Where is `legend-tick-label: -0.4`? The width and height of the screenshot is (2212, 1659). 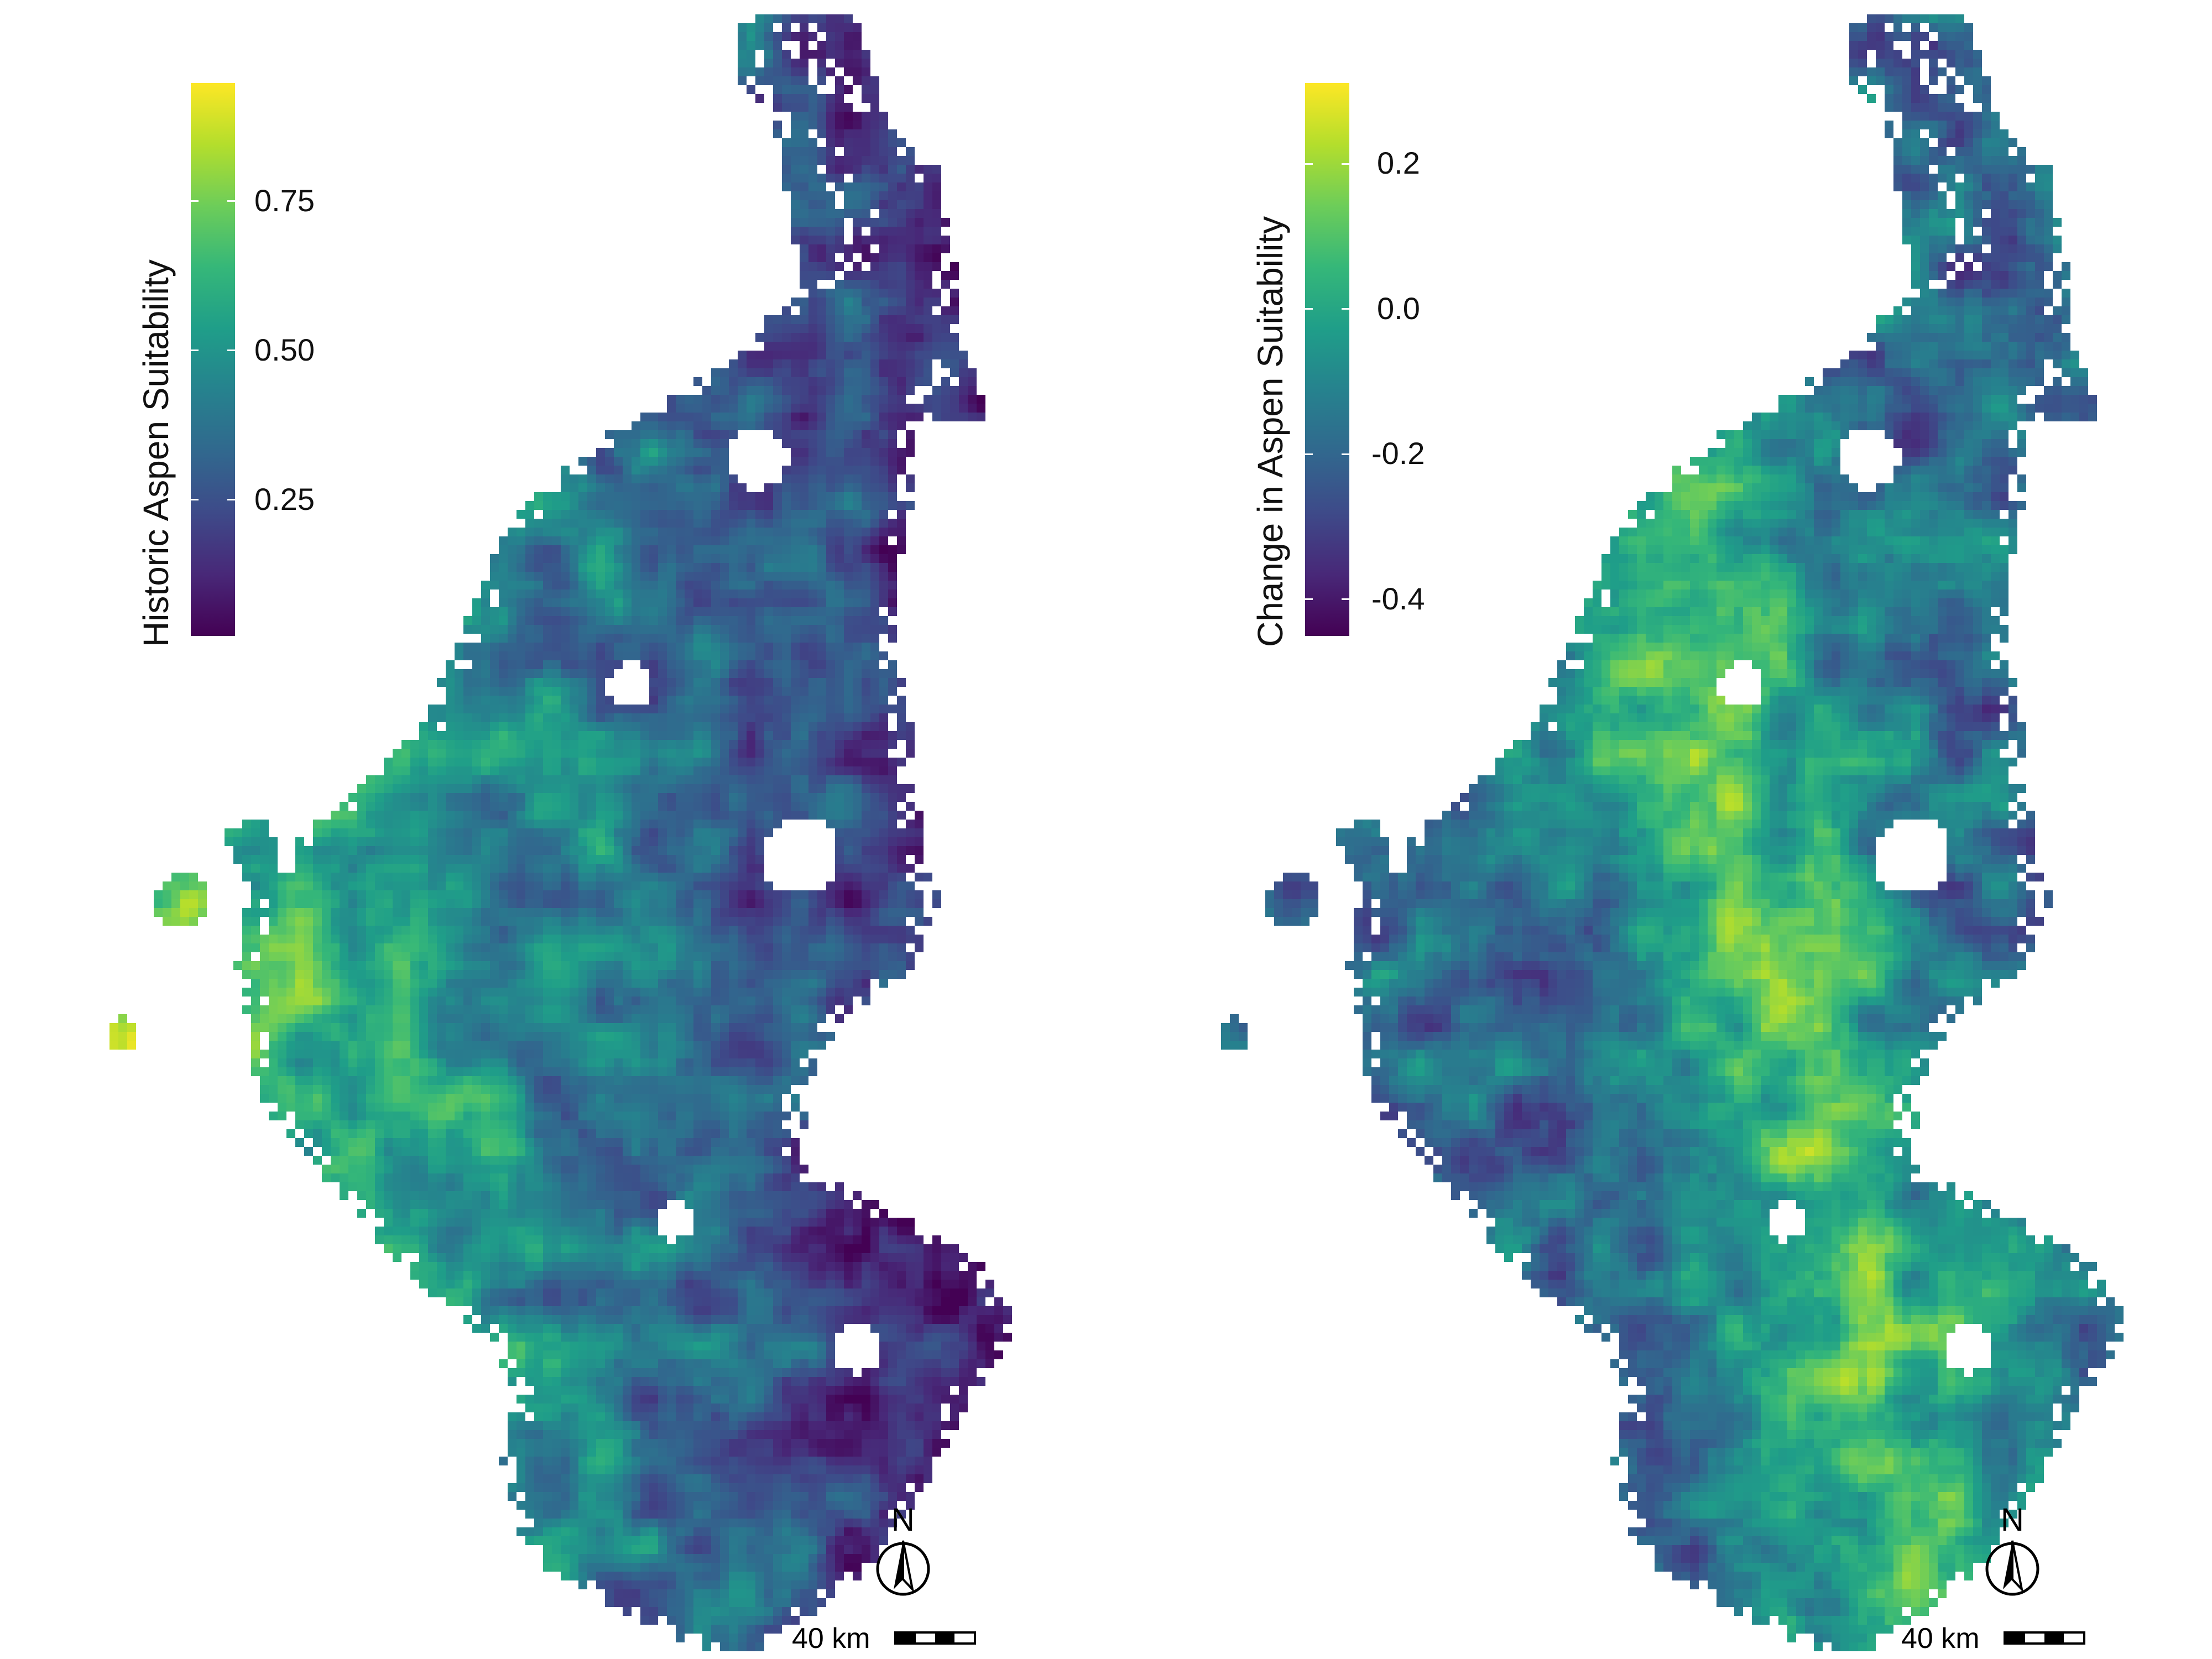 legend-tick-label: -0.4 is located at coordinates (1398, 598).